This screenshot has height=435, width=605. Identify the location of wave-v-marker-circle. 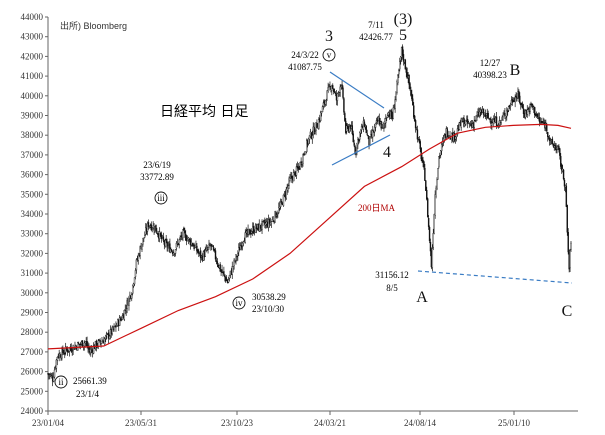
(329, 55).